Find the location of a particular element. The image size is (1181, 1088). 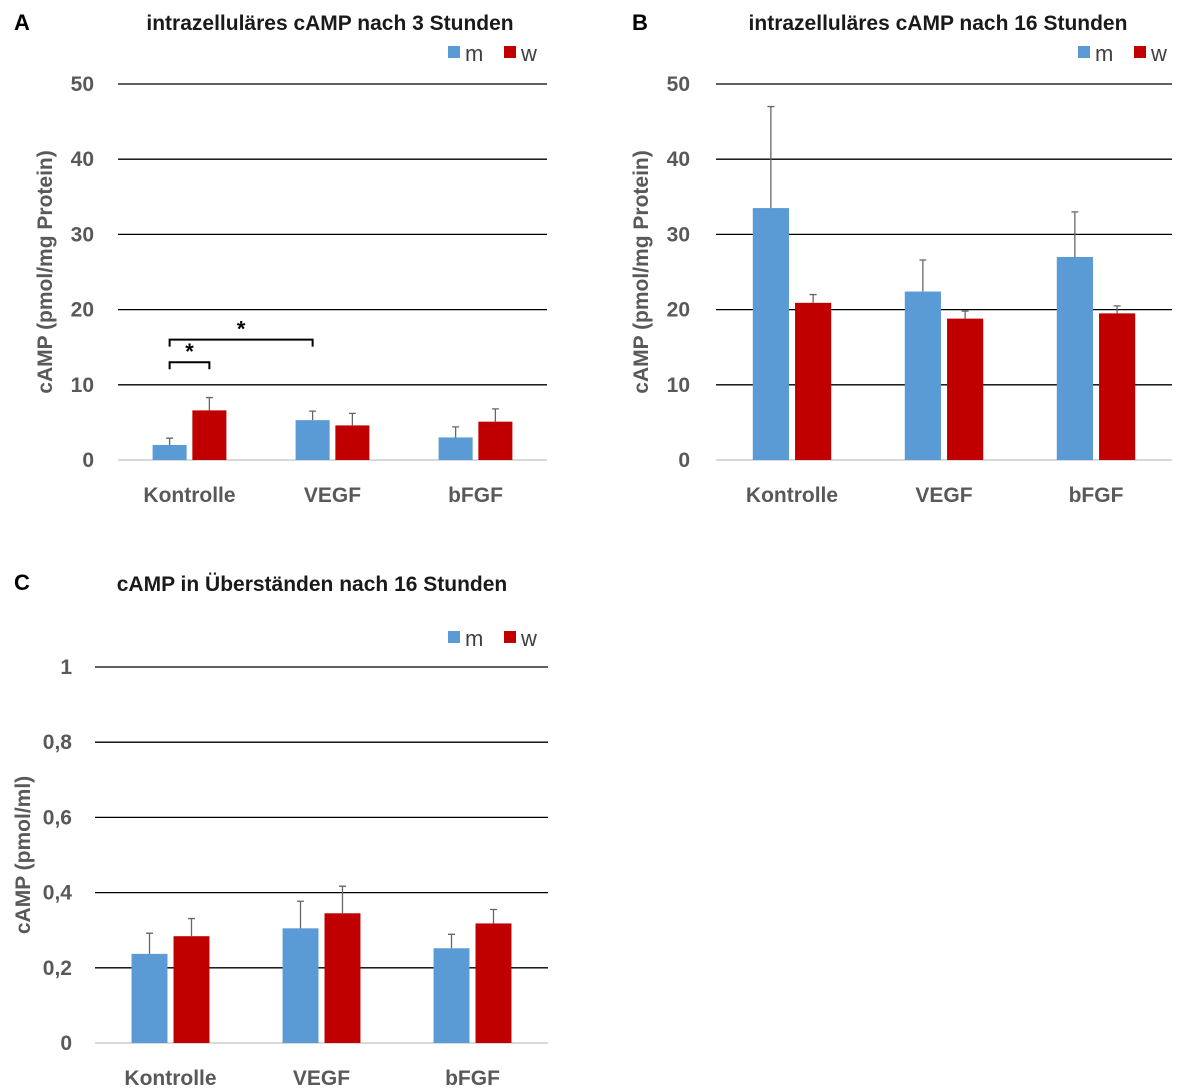

chart-b-y-tick-label: 20 is located at coordinates (678, 310).